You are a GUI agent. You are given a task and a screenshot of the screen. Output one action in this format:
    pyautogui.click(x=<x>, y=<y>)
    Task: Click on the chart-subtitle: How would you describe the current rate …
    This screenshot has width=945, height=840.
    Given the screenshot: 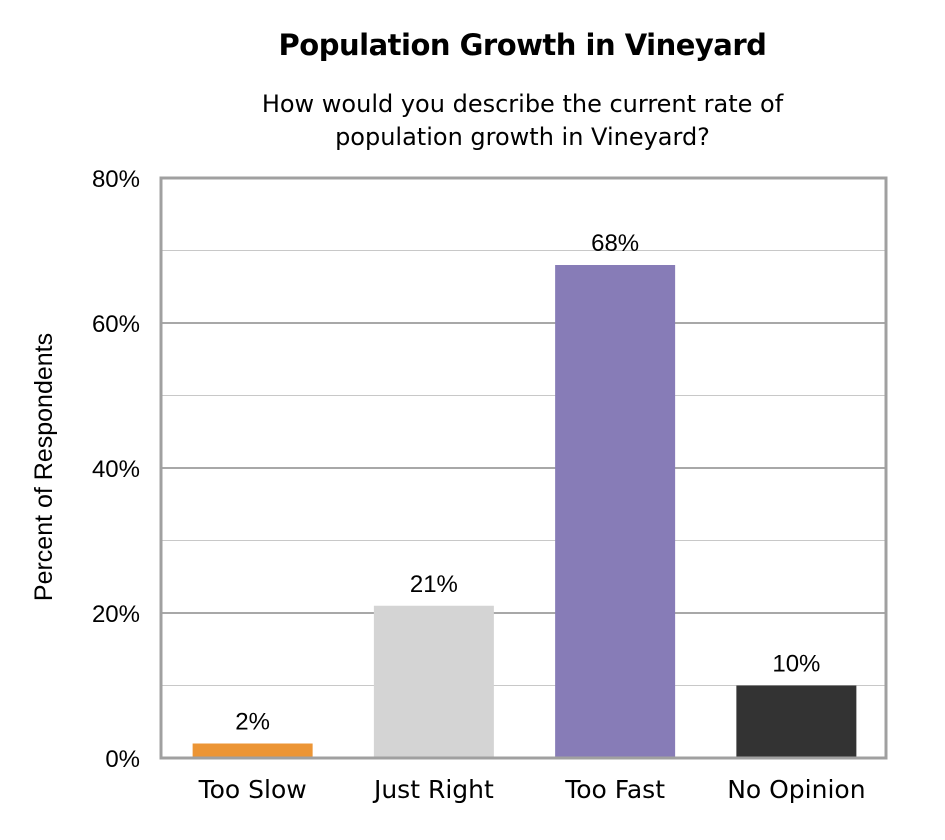 What is the action you would take?
    pyautogui.click(x=472, y=121)
    